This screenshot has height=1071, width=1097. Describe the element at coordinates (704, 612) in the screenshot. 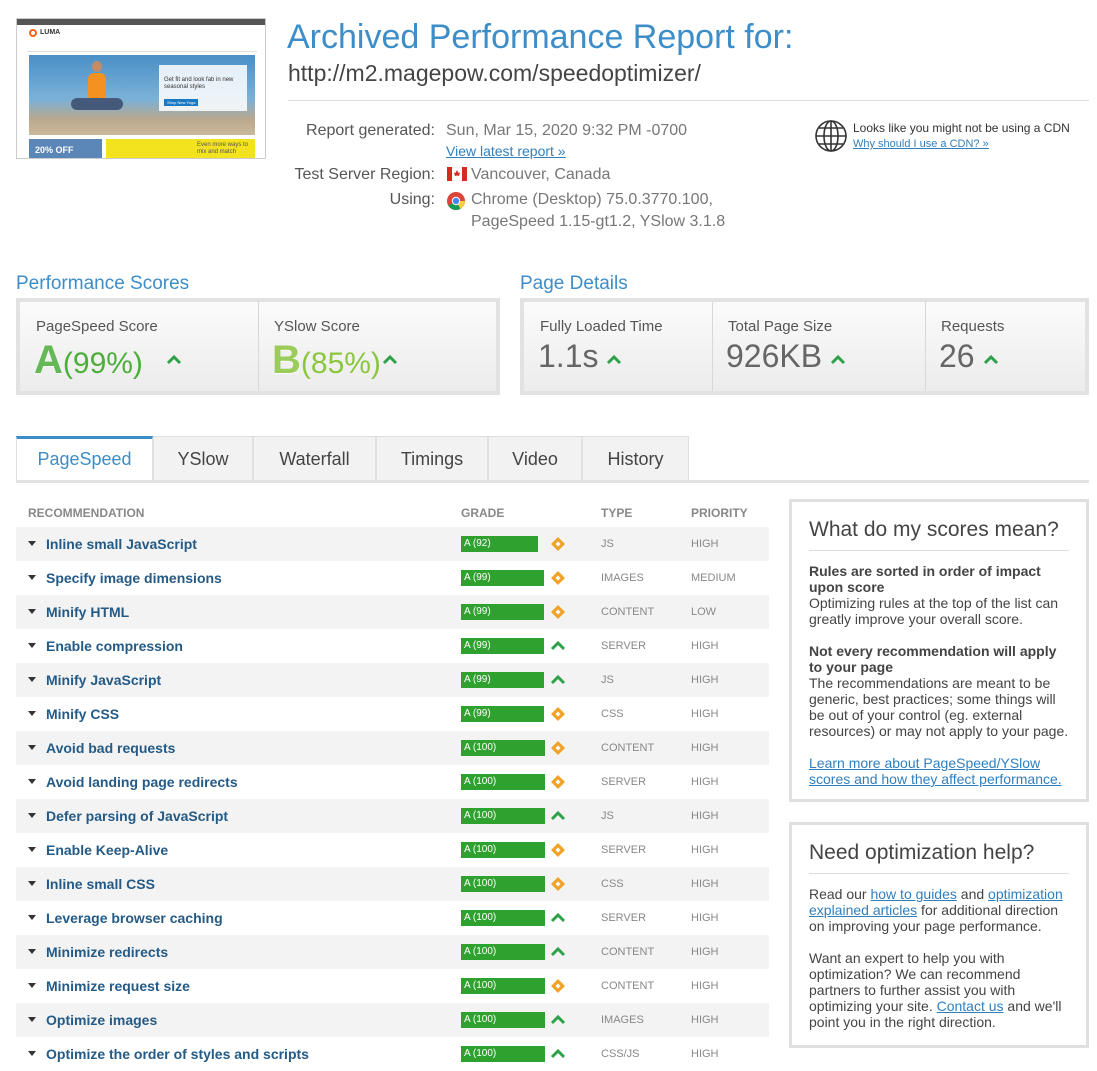

I see `priority: LOW` at that location.